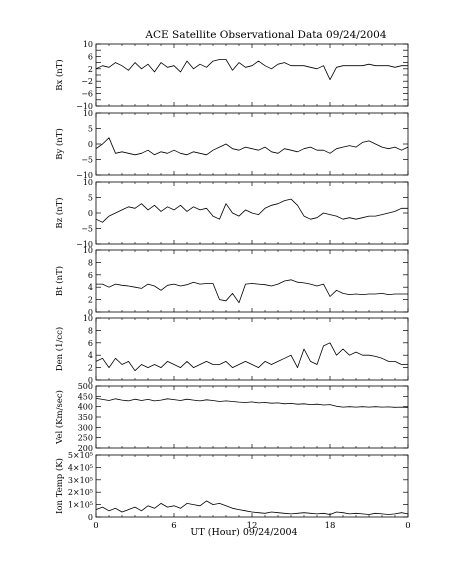 The image size is (453, 566). I want to click on y-tick-label: 200, so click(85, 448).